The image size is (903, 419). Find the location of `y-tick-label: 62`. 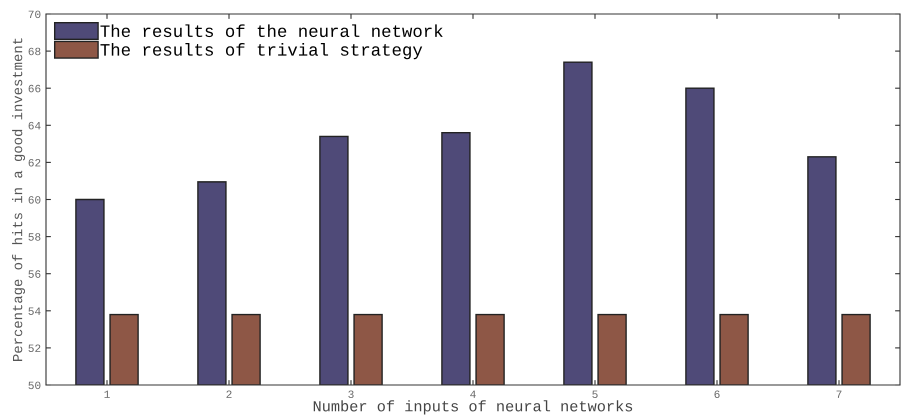

y-tick-label: 62 is located at coordinates (34, 162).